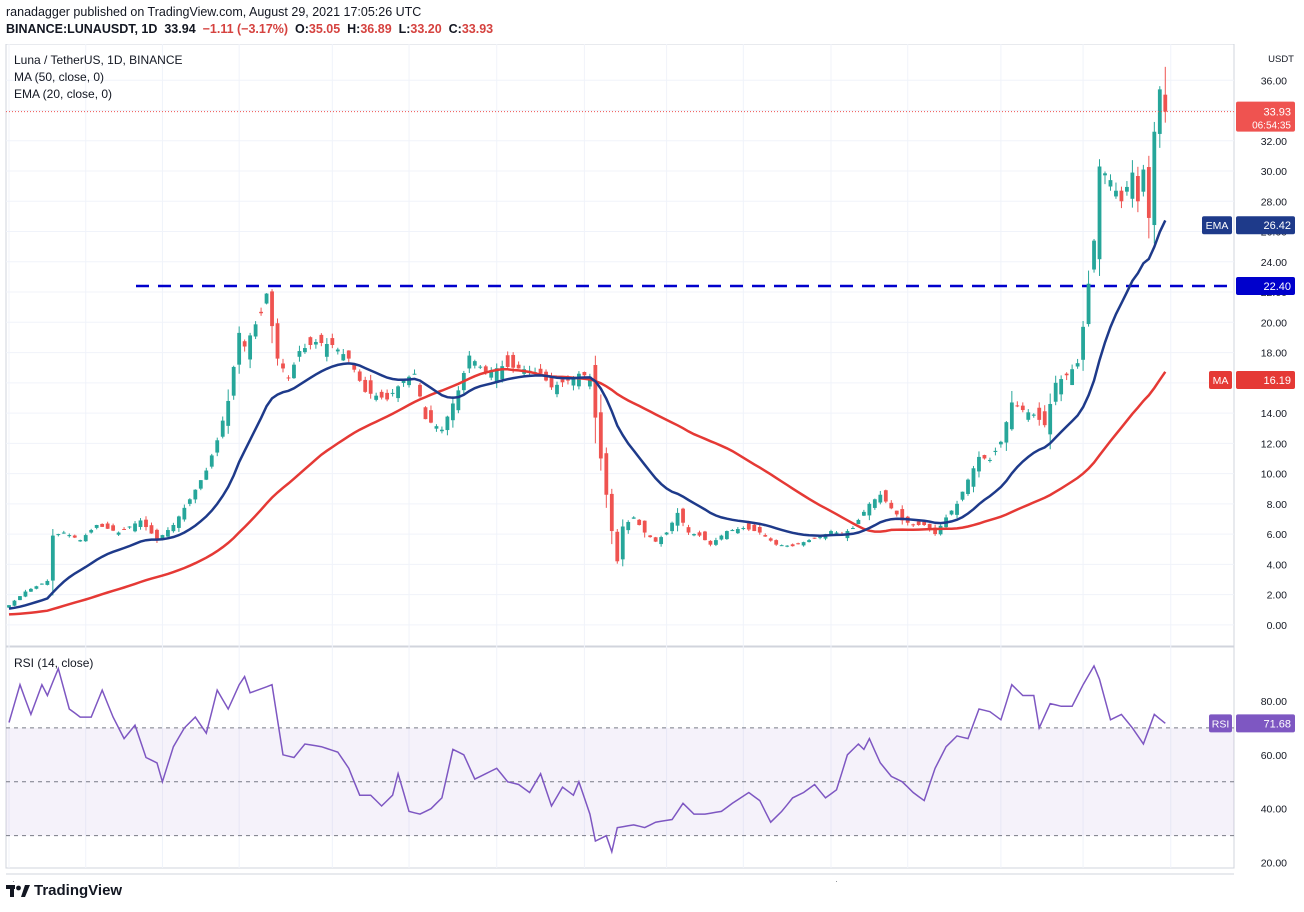 This screenshot has width=1304, height=912. I want to click on close-label: C:, so click(455, 29).